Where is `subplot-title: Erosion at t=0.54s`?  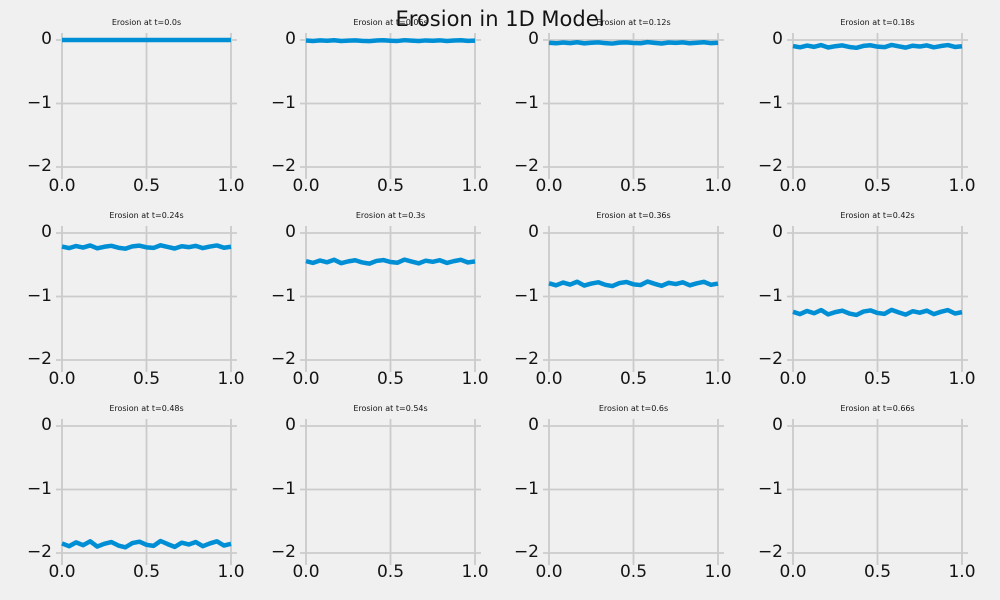 subplot-title: Erosion at t=0.54s is located at coordinates (390, 408).